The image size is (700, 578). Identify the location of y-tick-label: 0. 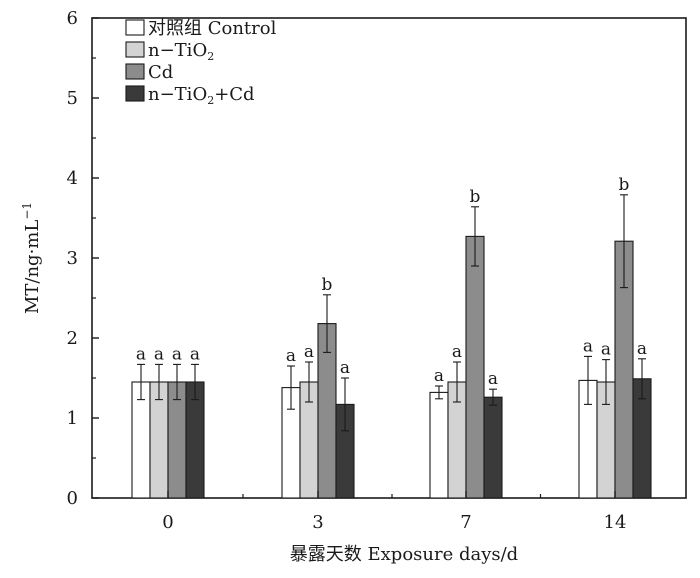
(72, 498).